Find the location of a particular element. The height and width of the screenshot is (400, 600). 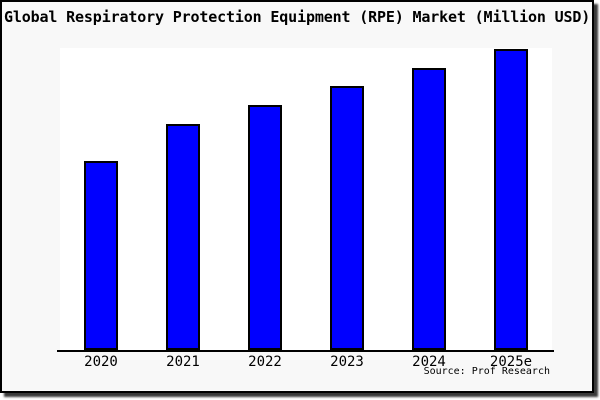

x-tick-label-2025e: 2025e is located at coordinates (511, 362).